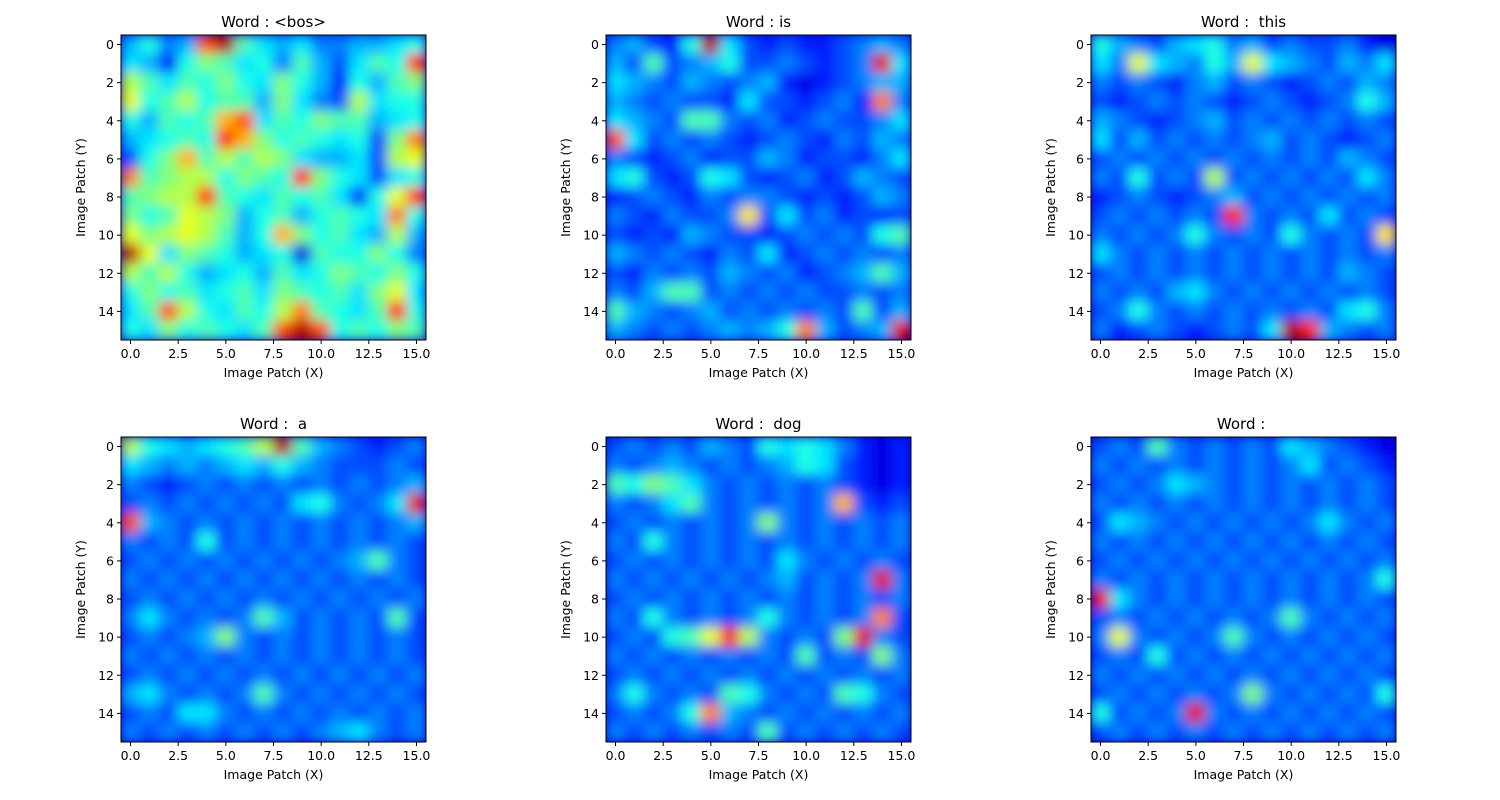  What do you see at coordinates (711, 353) in the screenshot?
I see `x-tick-label: 5.0` at bounding box center [711, 353].